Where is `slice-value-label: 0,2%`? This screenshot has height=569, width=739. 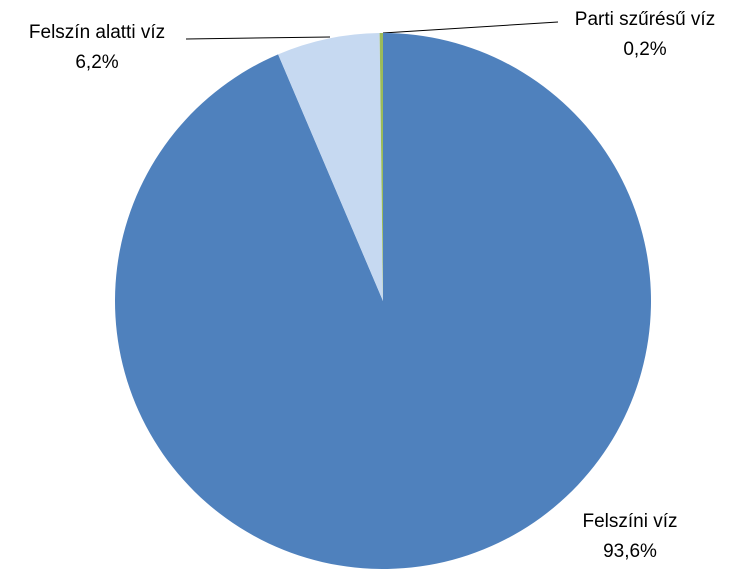
slice-value-label: 0,2% is located at coordinates (644, 49).